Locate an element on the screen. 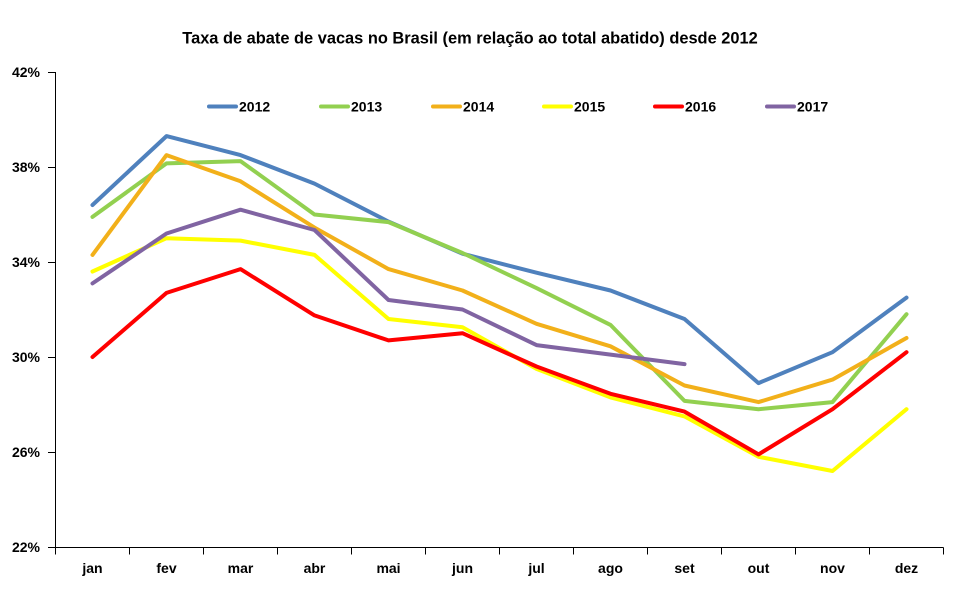 This screenshot has height=598, width=960. svg-text: dez is located at coordinates (906, 568).